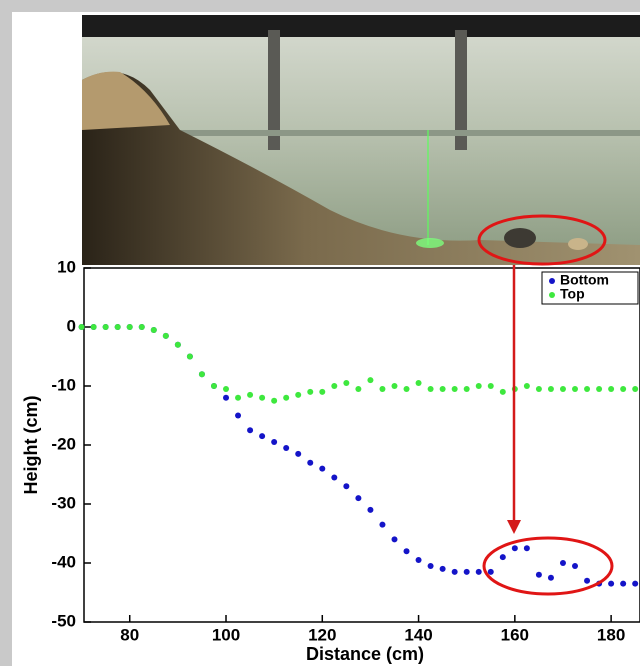 The width and height of the screenshot is (640, 666). What do you see at coordinates (584, 280) in the screenshot?
I see `legend-label: Bottom` at bounding box center [584, 280].